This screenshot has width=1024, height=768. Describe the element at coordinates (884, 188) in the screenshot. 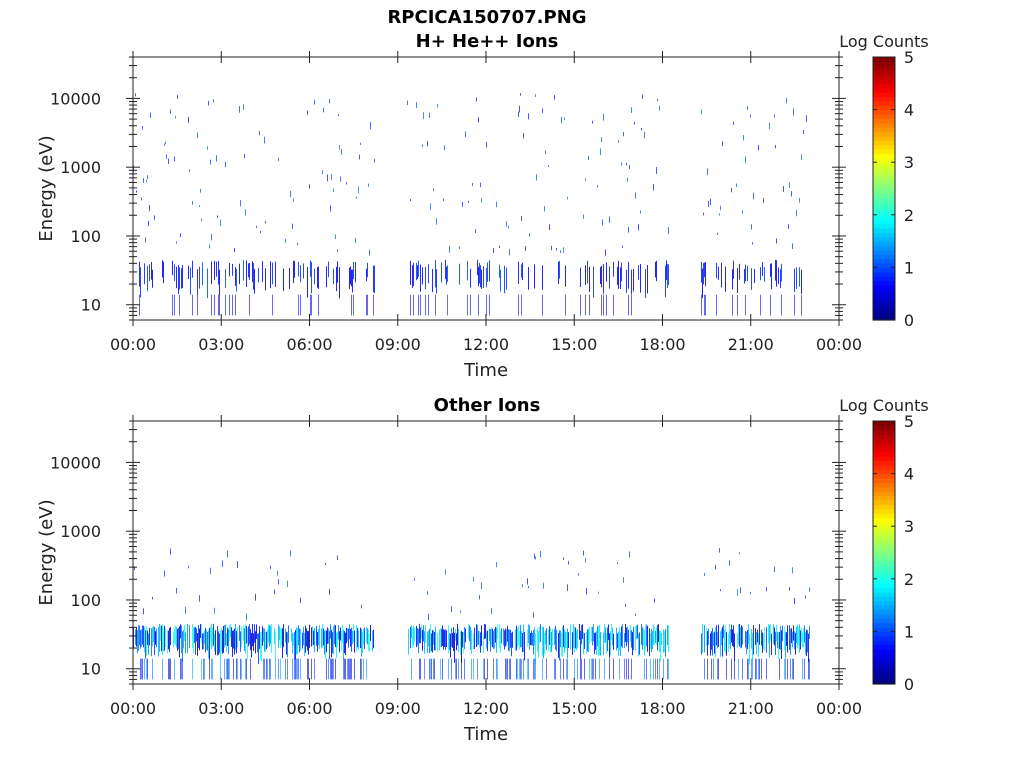

I see `colorbar-frame` at that location.